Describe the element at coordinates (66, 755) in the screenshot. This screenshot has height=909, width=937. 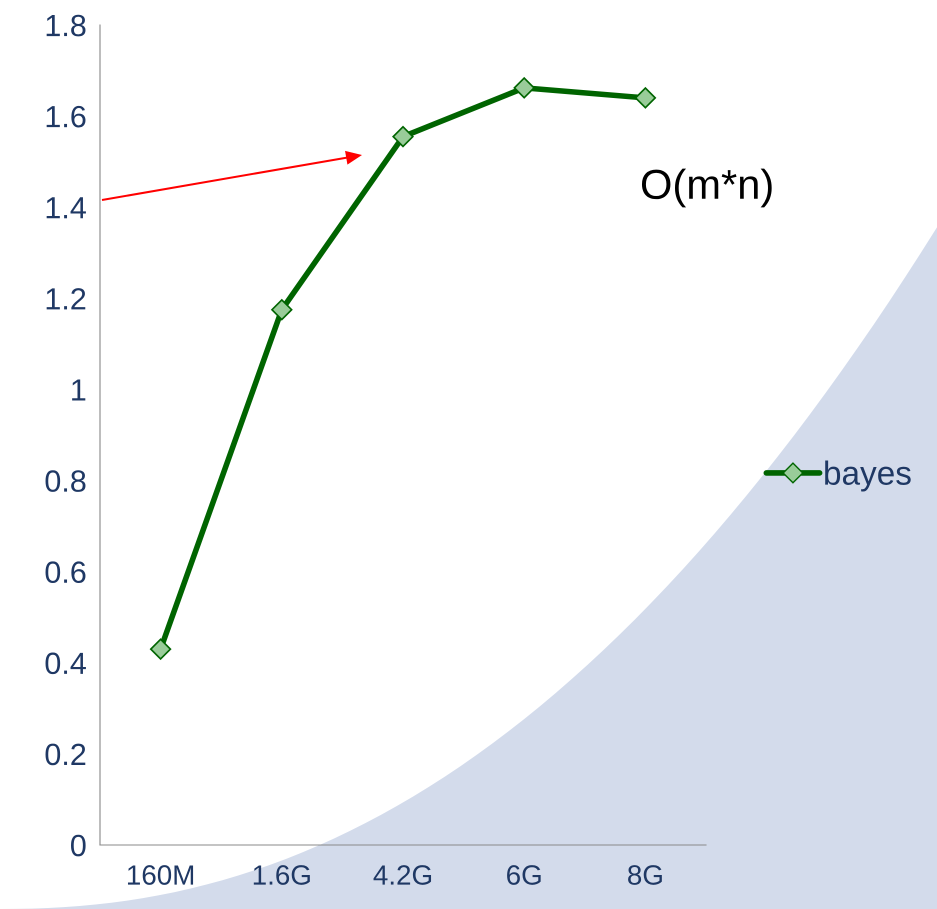
I see `y-tick-label: 0.2` at that location.